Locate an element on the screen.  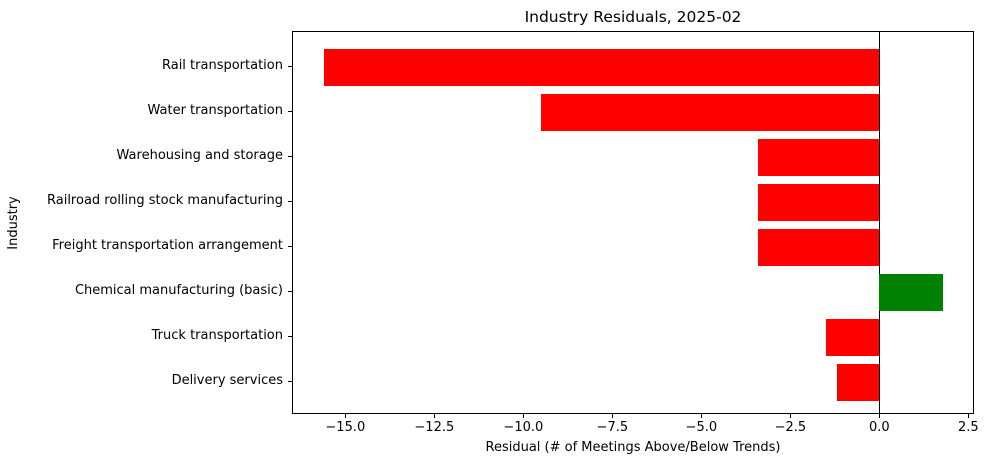
x-tick-label: −15.0 is located at coordinates (345, 427).